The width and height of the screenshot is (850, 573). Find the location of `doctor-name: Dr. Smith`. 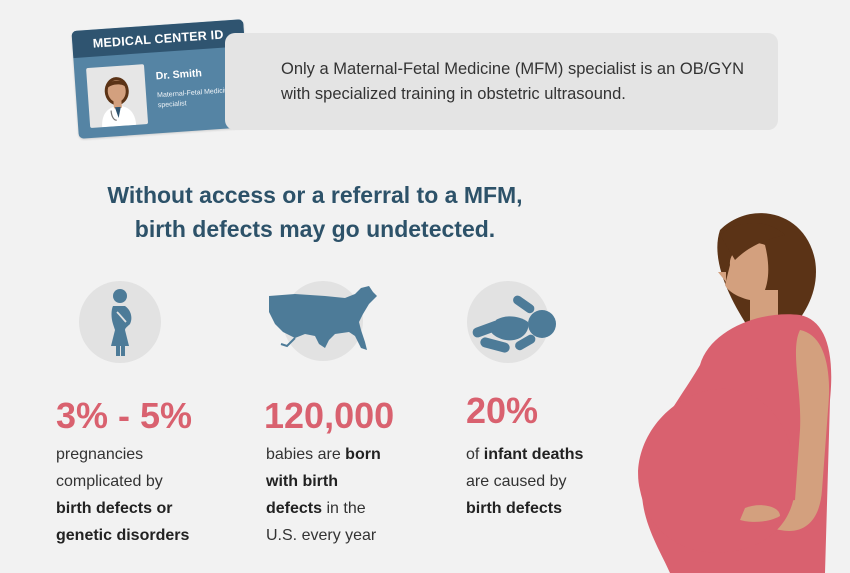

doctor-name: Dr. Smith is located at coordinates (179, 75).